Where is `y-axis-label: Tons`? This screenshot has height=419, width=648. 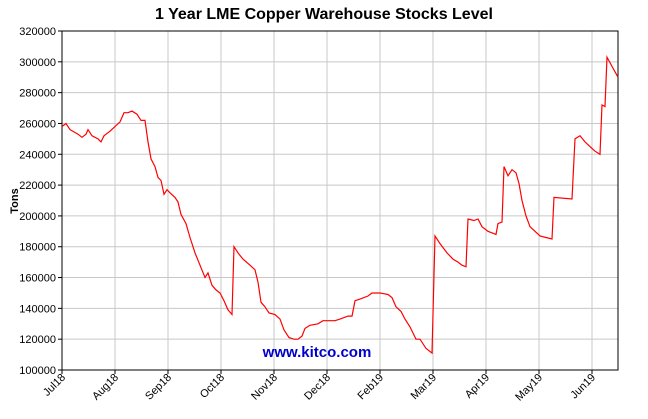
y-axis-label: Tons is located at coordinates (15, 200).